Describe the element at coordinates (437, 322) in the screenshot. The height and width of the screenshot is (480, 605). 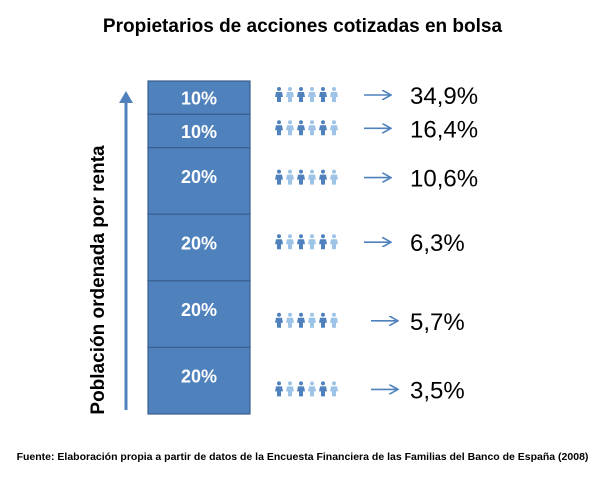
I see `share-value-label: 5,7%` at that location.